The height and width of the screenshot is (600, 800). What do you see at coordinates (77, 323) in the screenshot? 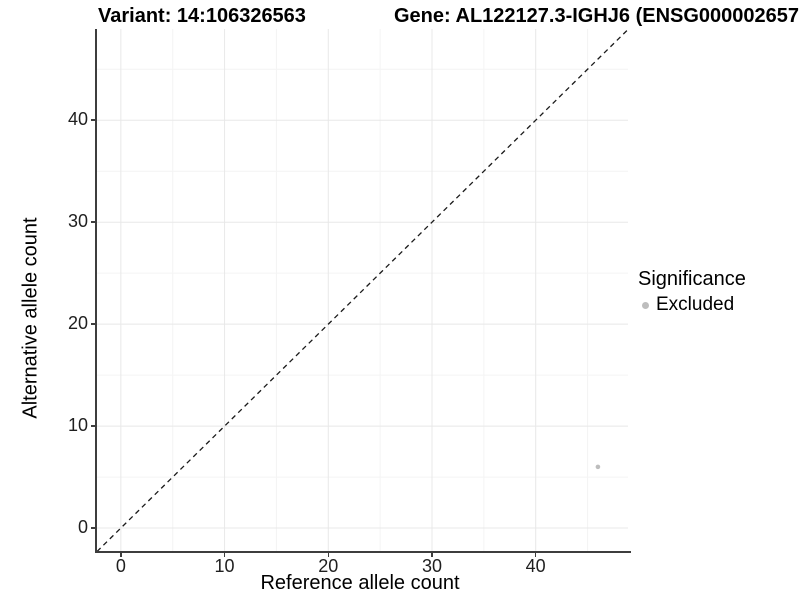
I see `y-tick-label: 20` at bounding box center [77, 323].